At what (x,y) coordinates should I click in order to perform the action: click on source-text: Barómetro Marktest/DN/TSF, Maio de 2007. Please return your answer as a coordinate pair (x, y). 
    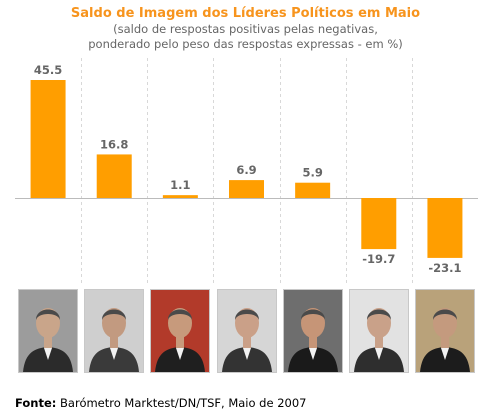
    Looking at the image, I should click on (181, 403).